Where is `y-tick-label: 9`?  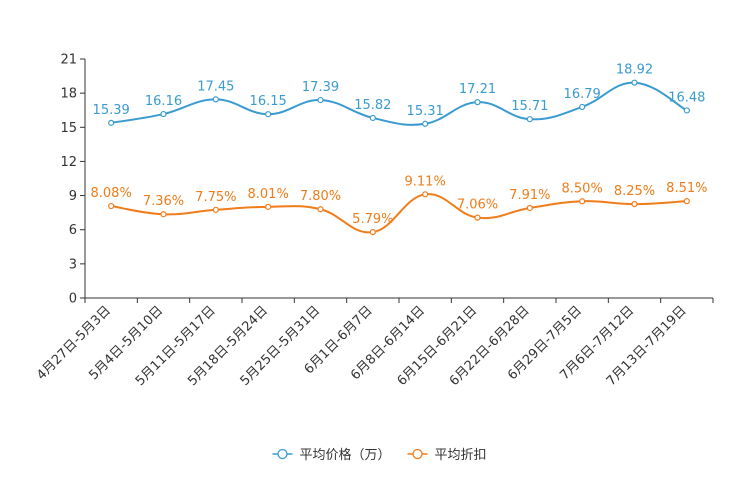
y-tick-label: 9 is located at coordinates (73, 196).